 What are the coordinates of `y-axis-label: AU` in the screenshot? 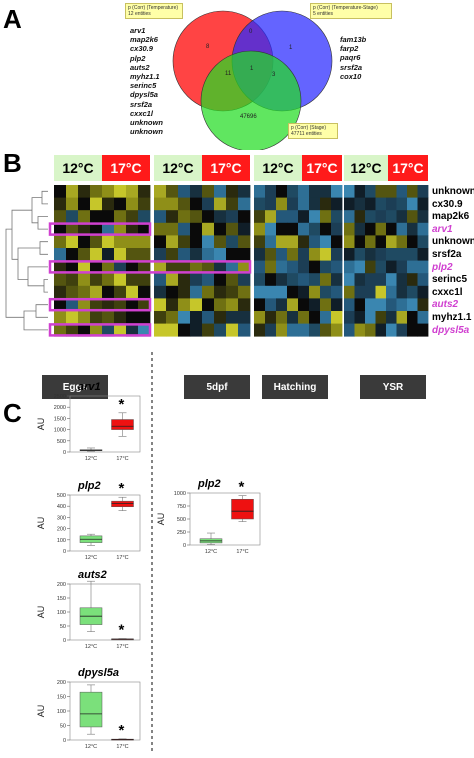 It's located at (41, 424).